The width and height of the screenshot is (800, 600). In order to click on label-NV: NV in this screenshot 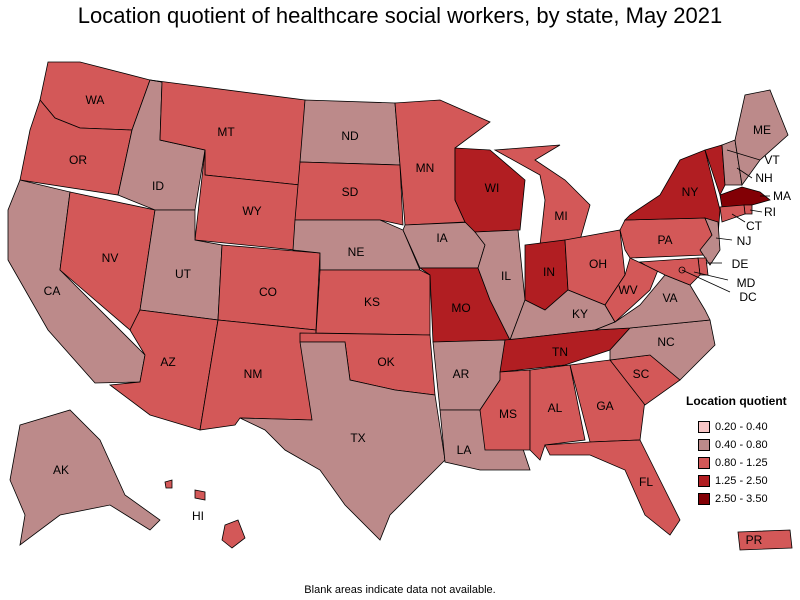, I will do `click(110, 258)`.